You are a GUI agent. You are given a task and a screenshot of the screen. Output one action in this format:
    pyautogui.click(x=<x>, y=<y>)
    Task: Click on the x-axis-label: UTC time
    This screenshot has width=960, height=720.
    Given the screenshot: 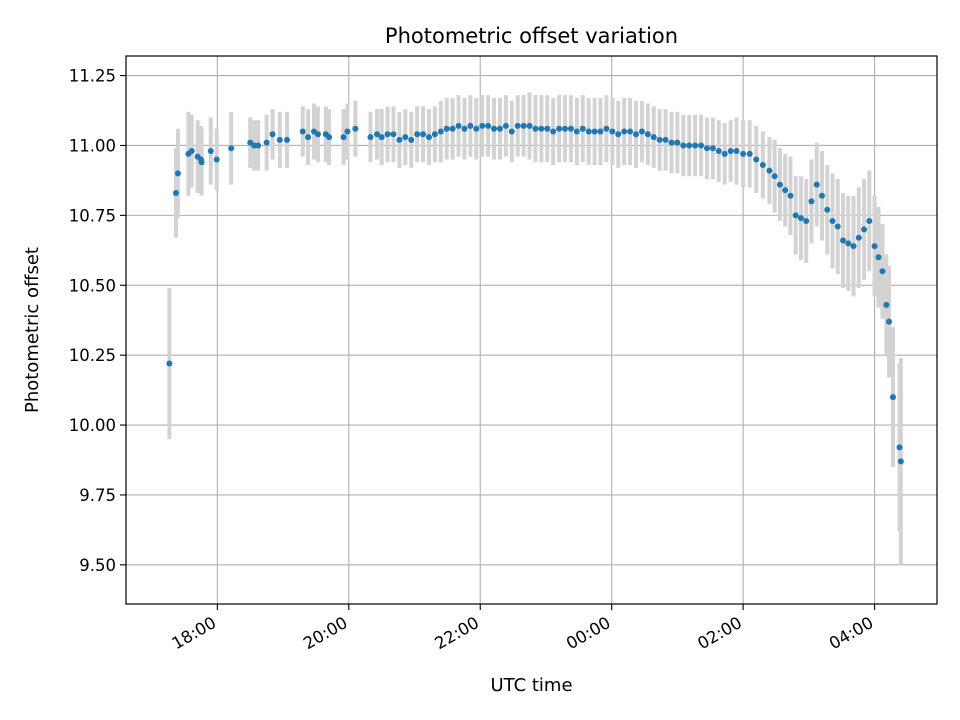 What is the action you would take?
    pyautogui.click(x=531, y=685)
    